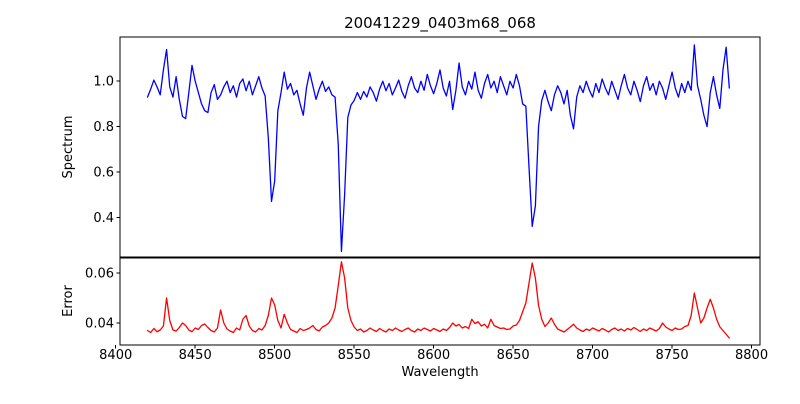  I want to click on error-line, so click(438, 300).